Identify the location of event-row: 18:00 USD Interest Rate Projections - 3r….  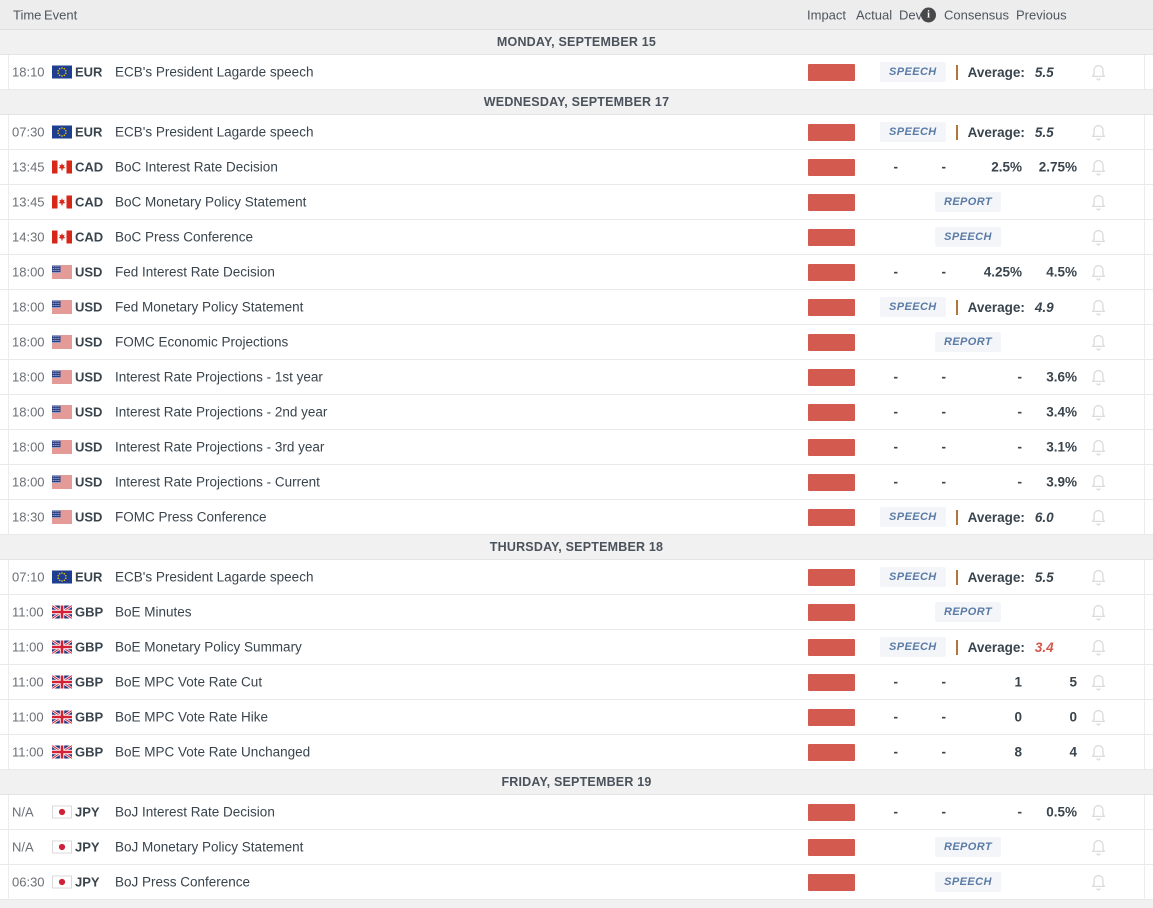
(576, 447).